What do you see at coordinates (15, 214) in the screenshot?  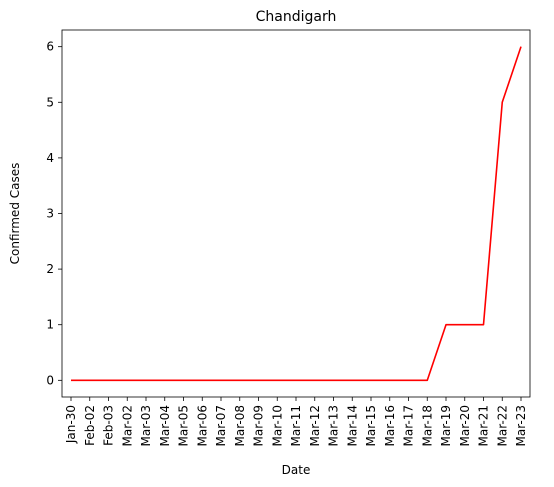 I see `y-axis-title: Confirmed Cases` at bounding box center [15, 214].